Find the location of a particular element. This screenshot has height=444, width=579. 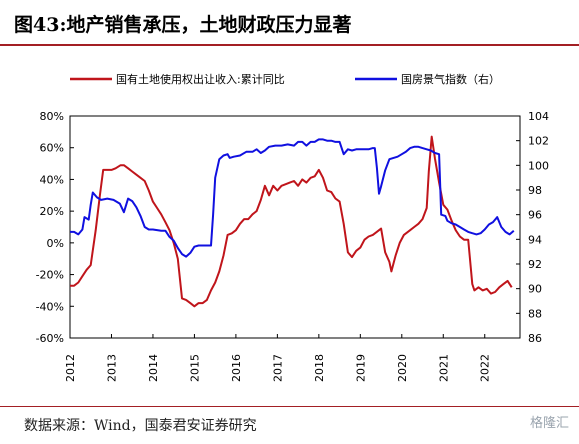

left-tick-label: 60% is located at coordinates (52, 148).